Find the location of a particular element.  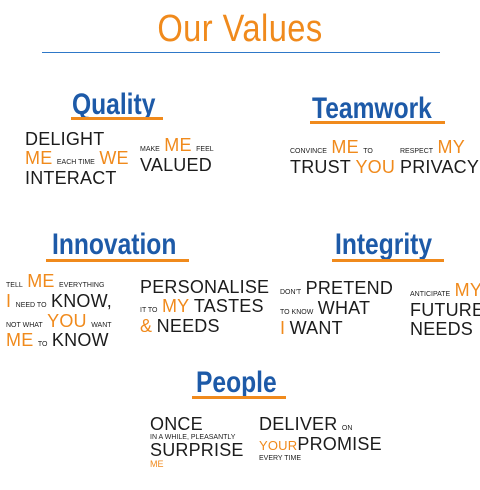

teamwork-heading: Teamwork is located at coordinates (372, 108).